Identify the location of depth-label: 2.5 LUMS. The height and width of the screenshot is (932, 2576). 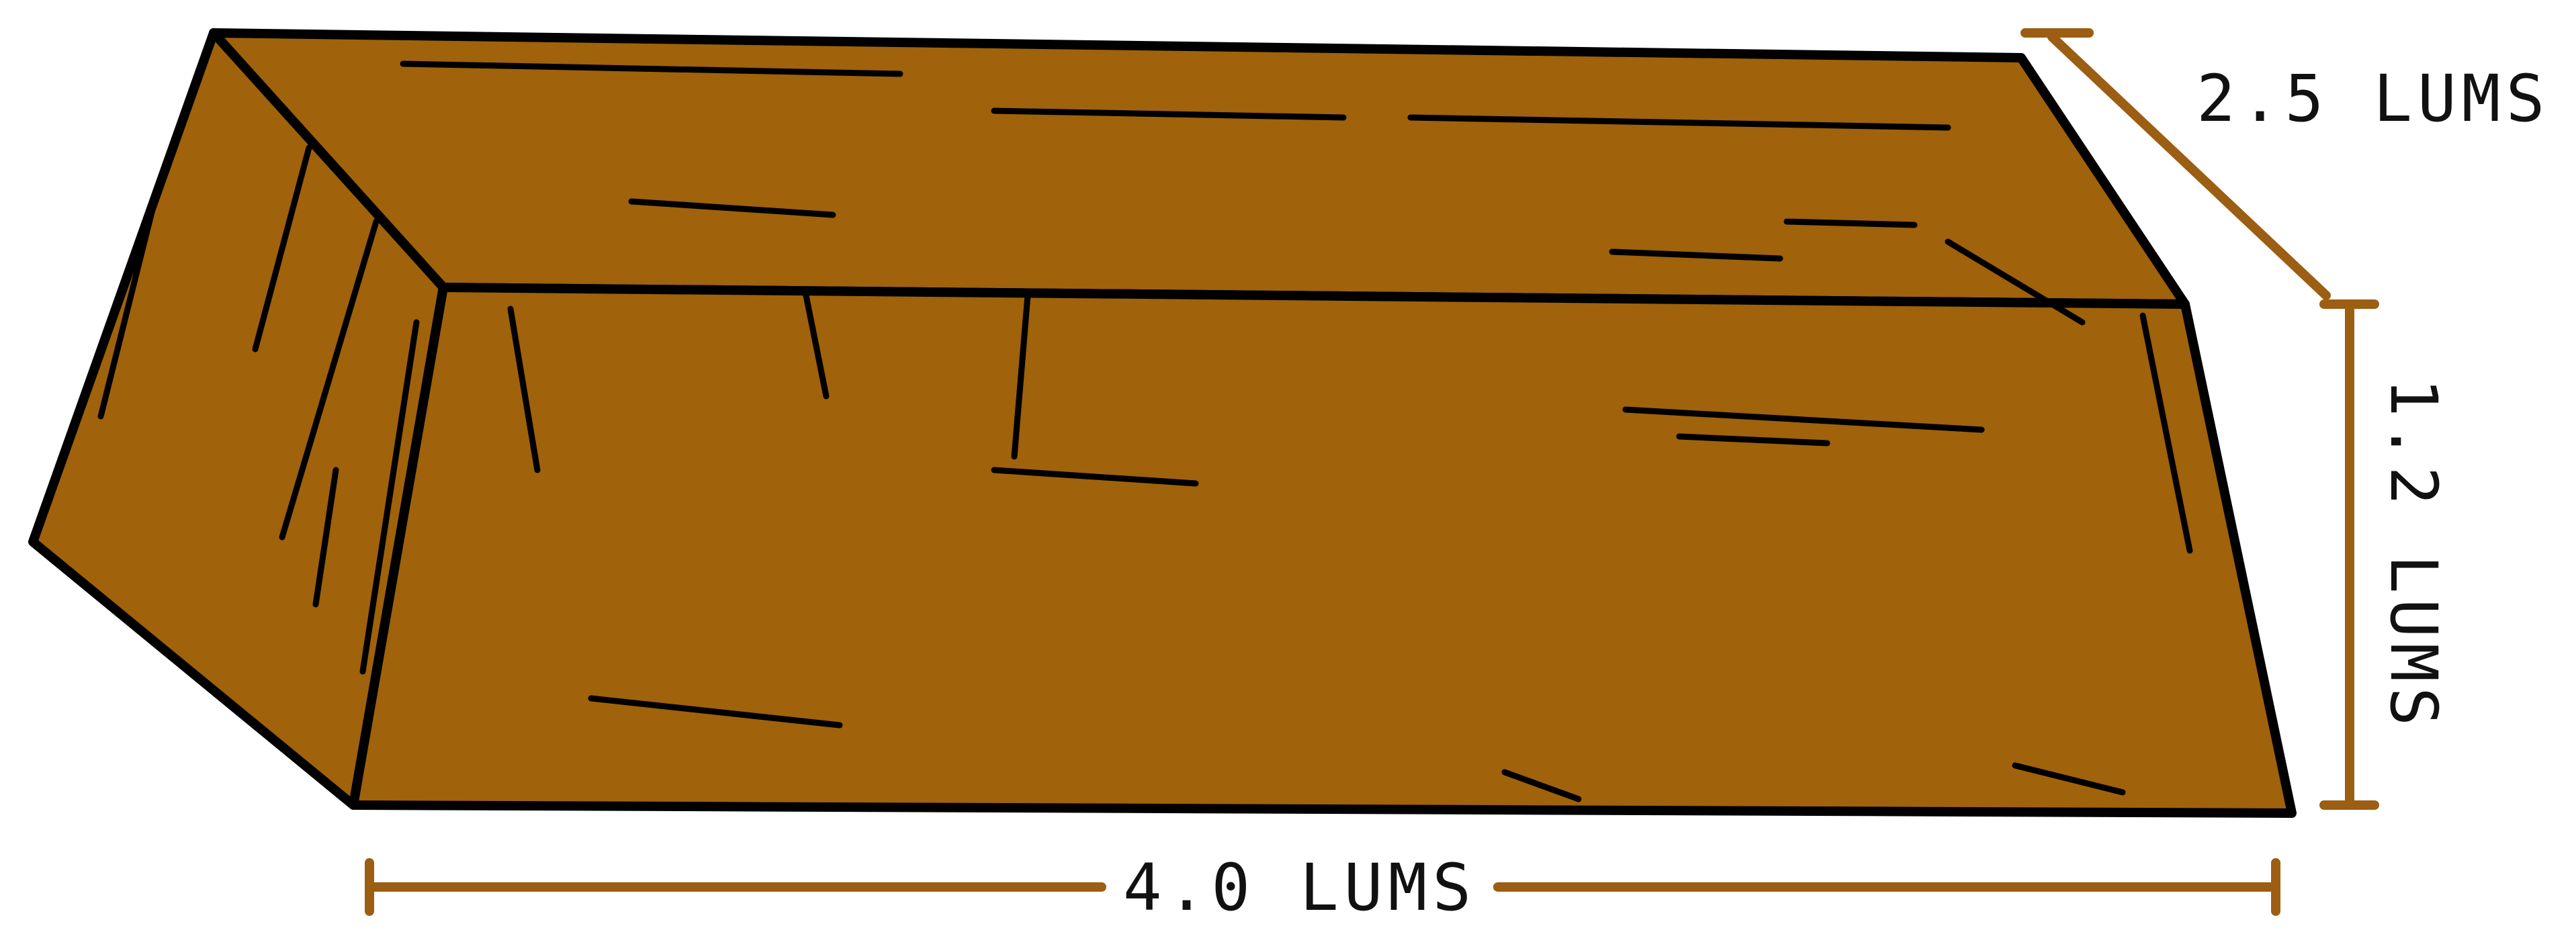
(2373, 98).